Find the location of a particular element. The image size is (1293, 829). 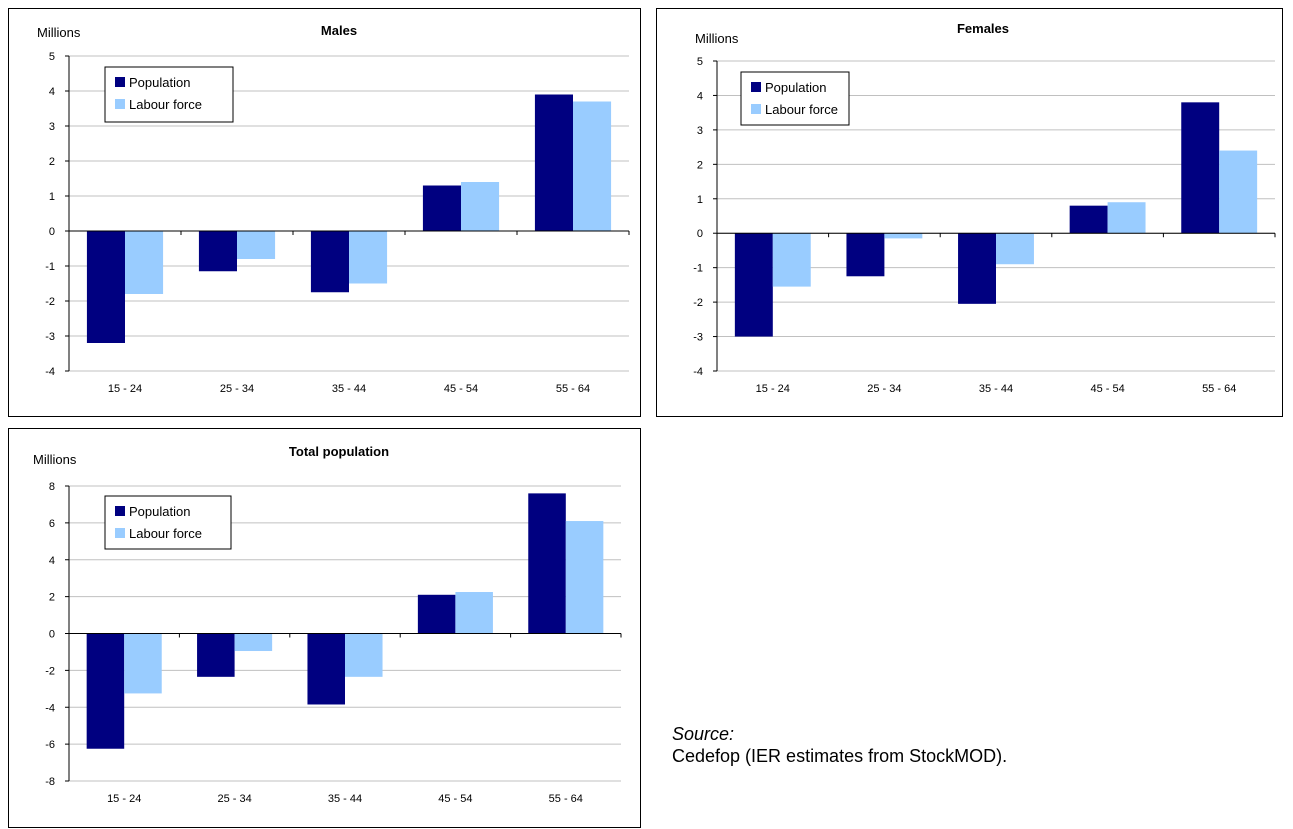

y-tick-label: -6 is located at coordinates (50, 745).